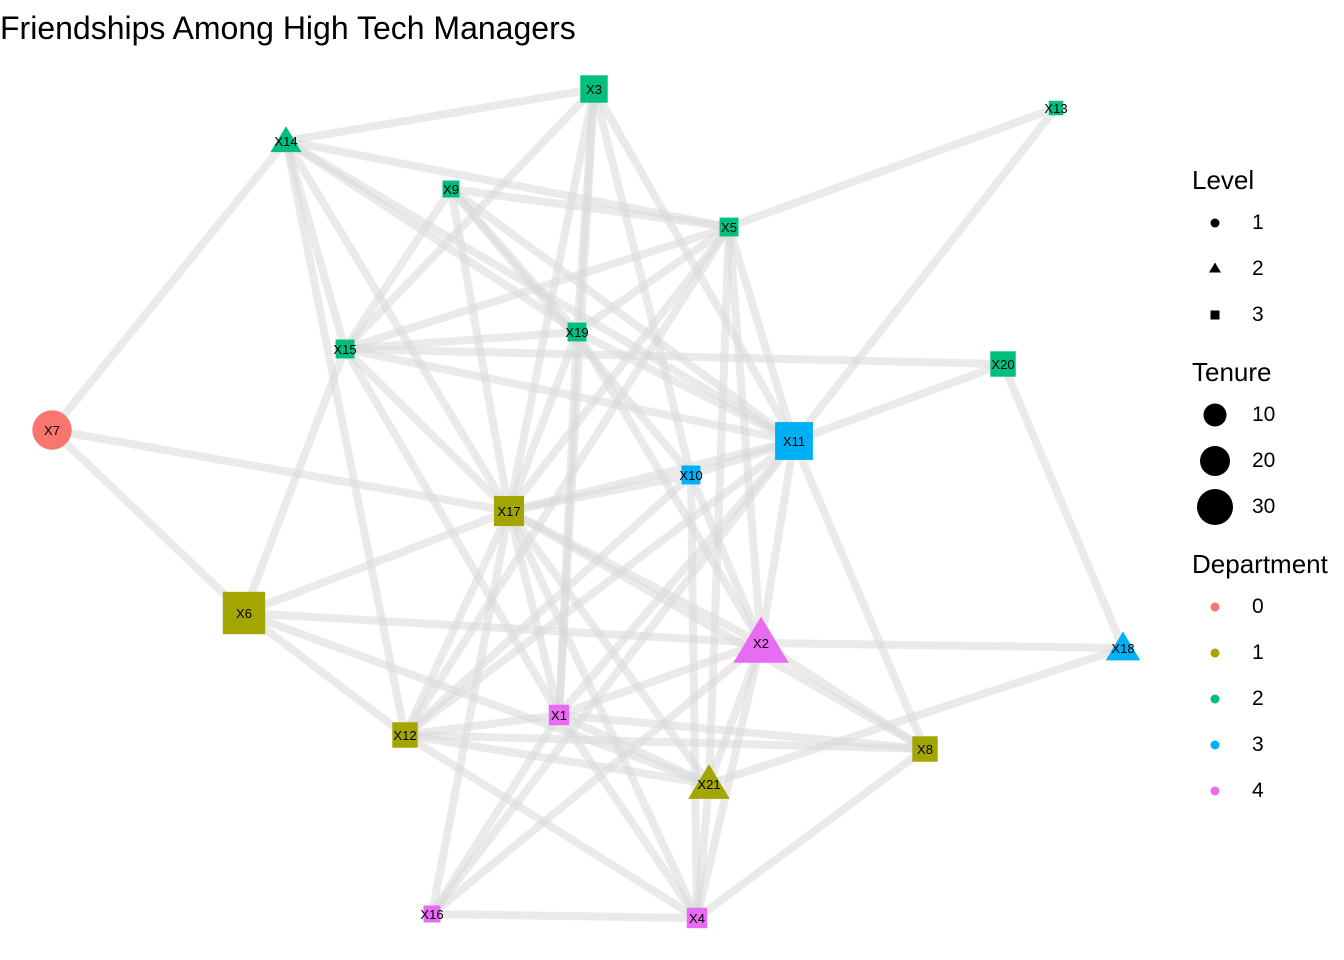 This screenshot has height=960, width=1344. I want to click on edge-X14-X3, so click(440, 115).